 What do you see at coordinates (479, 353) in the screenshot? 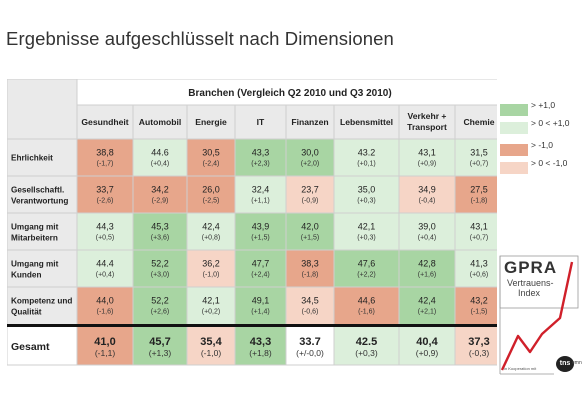
I see `cell-change: (-0,3)` at bounding box center [479, 353].